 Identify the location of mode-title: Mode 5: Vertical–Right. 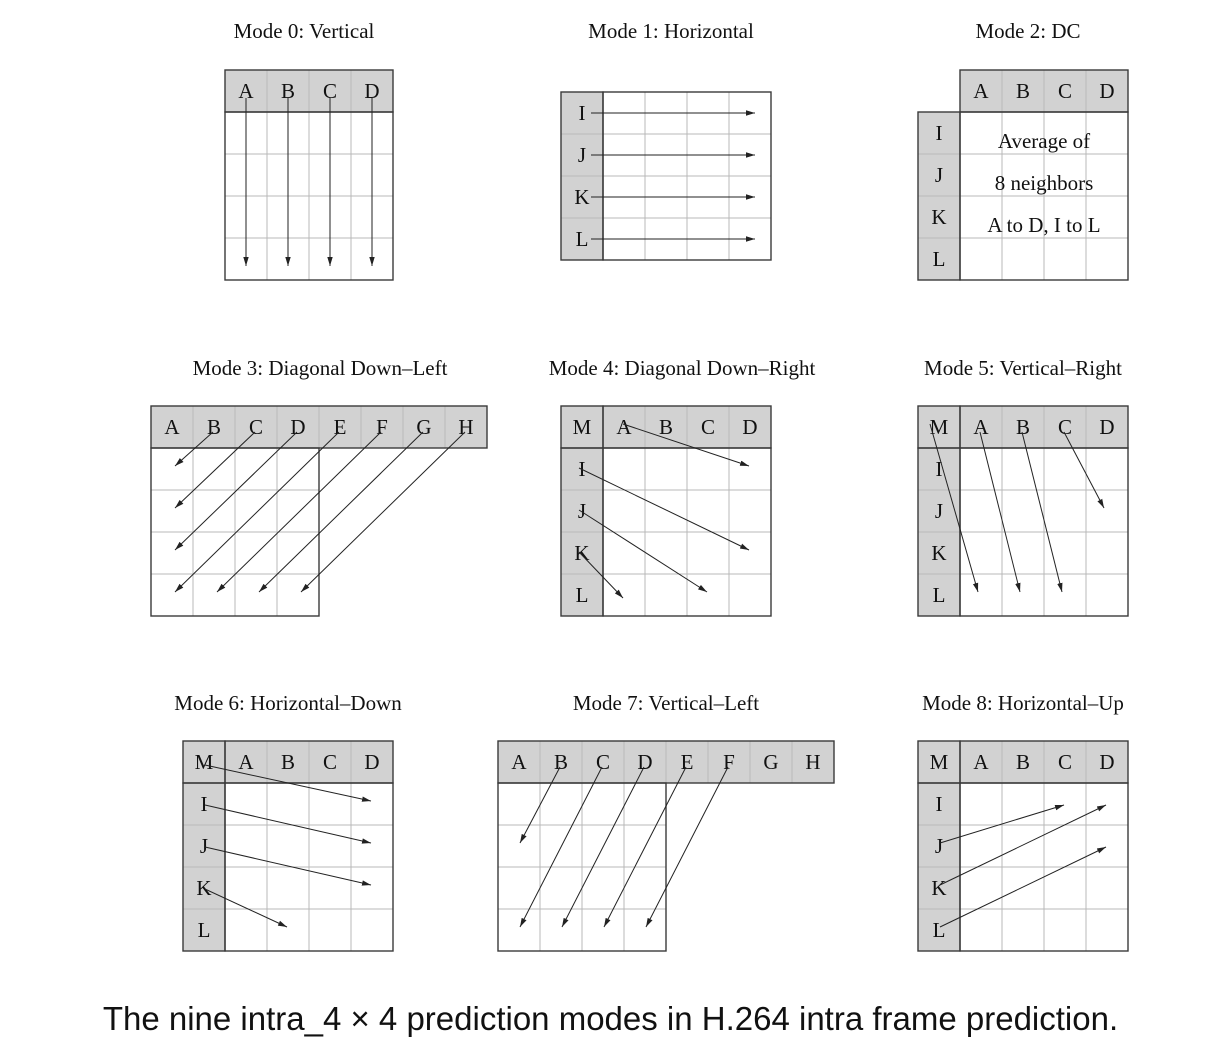
(1023, 368).